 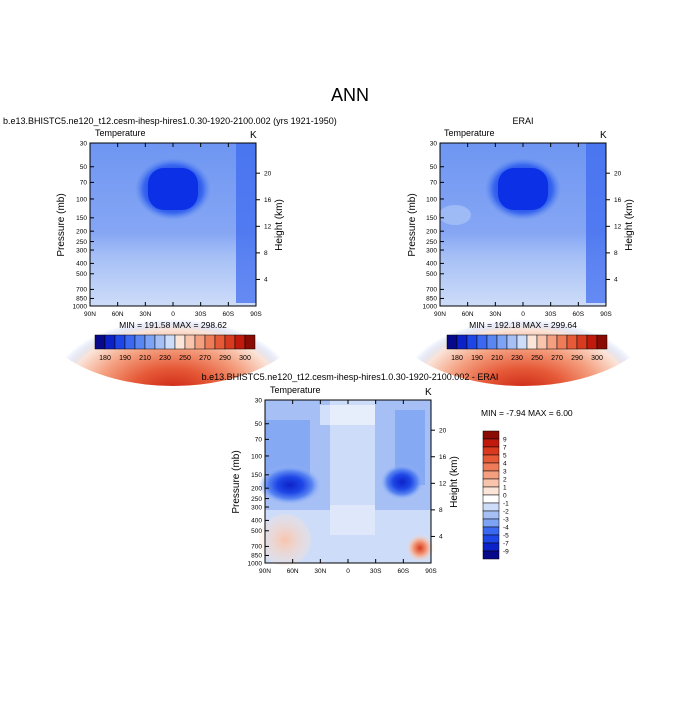 What do you see at coordinates (527, 413) in the screenshot?
I see `min-max-label: MIN = -7.94 MAX = 6.00` at bounding box center [527, 413].